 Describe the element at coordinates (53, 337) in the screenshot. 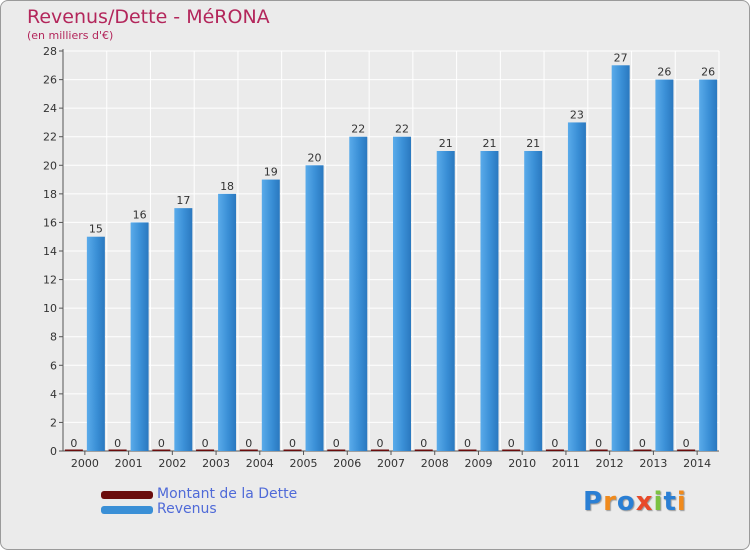

I see `y-tick-label: 8` at that location.